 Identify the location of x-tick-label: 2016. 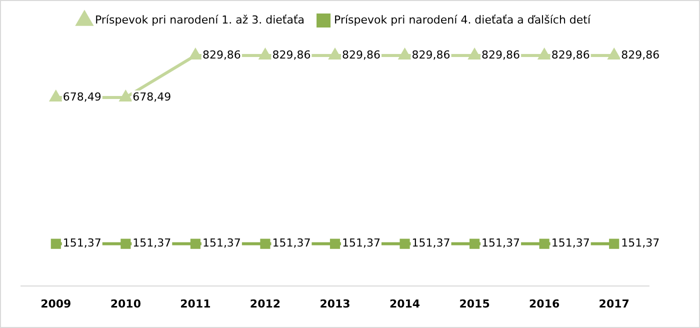
(544, 303).